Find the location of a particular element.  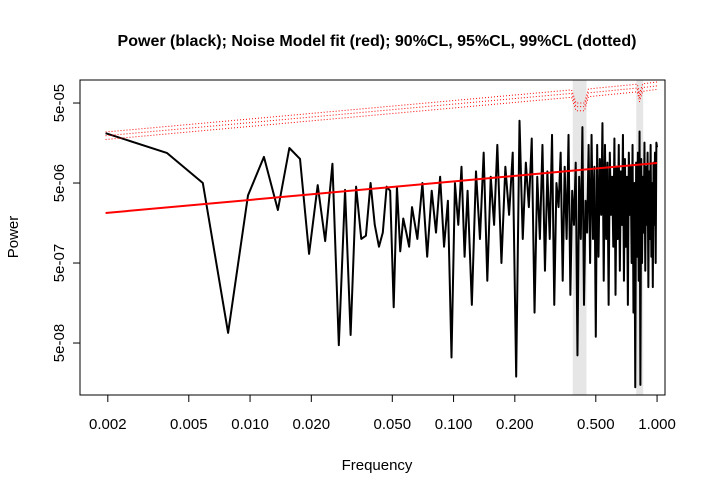

x-tick-label: 0.050 is located at coordinates (393, 424).